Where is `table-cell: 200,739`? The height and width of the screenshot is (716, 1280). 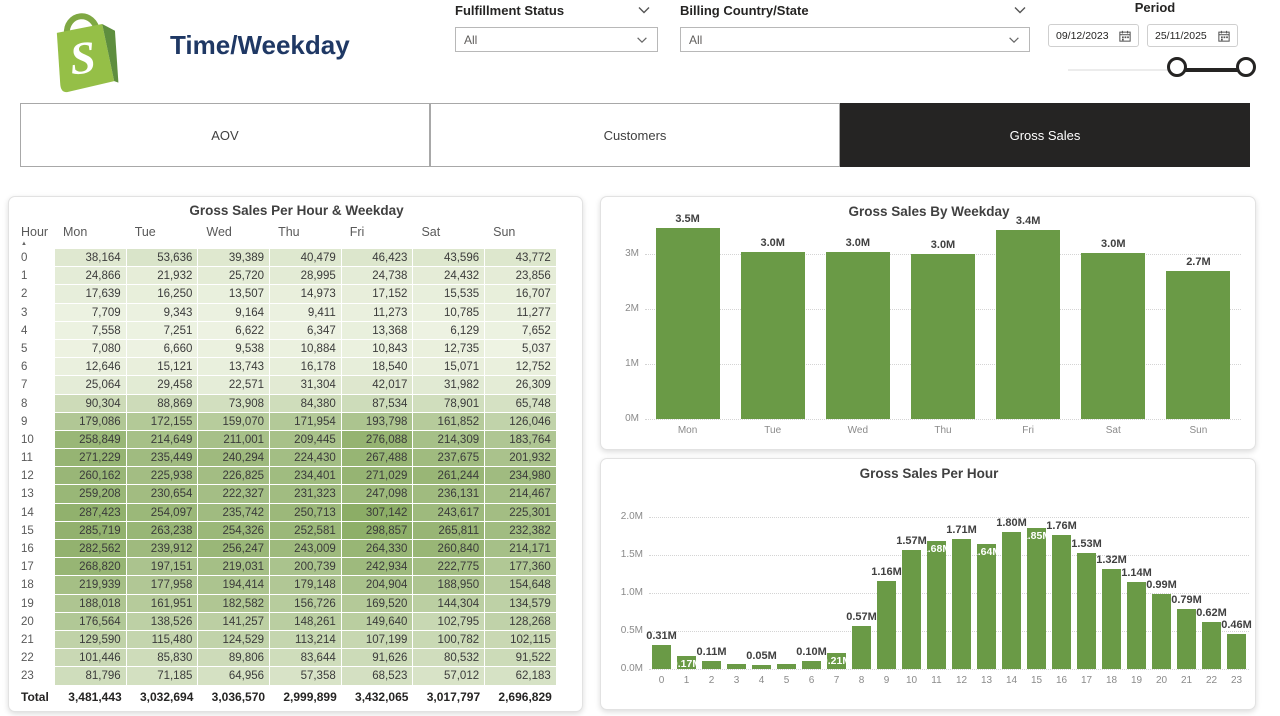 table-cell: 200,739 is located at coordinates (306, 567).